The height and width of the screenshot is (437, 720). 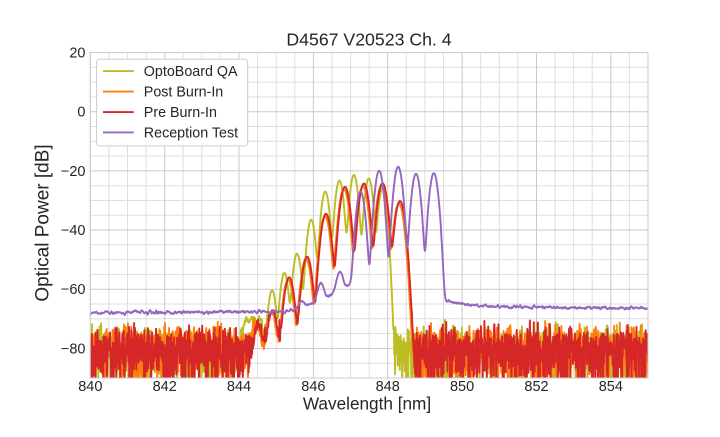 I want to click on svg-text: −20, so click(x=73, y=172).